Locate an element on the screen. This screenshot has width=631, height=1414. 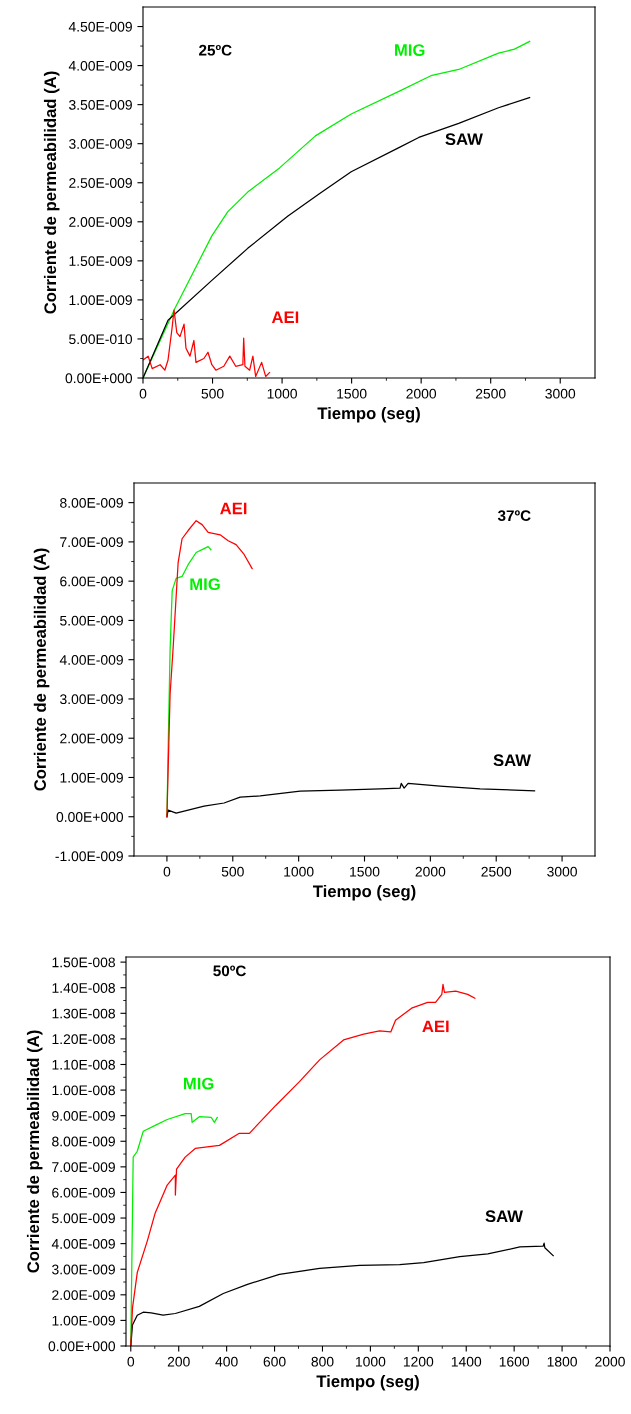
x-tick-label: 200 is located at coordinates (178, 1361).